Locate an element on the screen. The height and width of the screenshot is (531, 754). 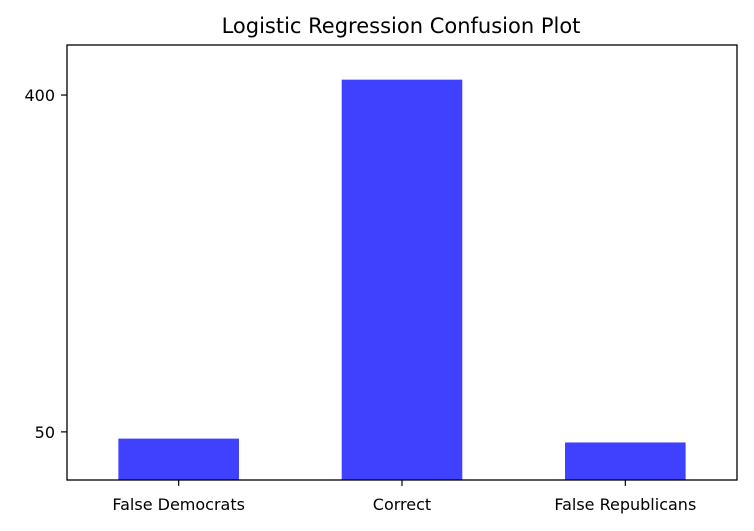
bar-correct is located at coordinates (402, 279).